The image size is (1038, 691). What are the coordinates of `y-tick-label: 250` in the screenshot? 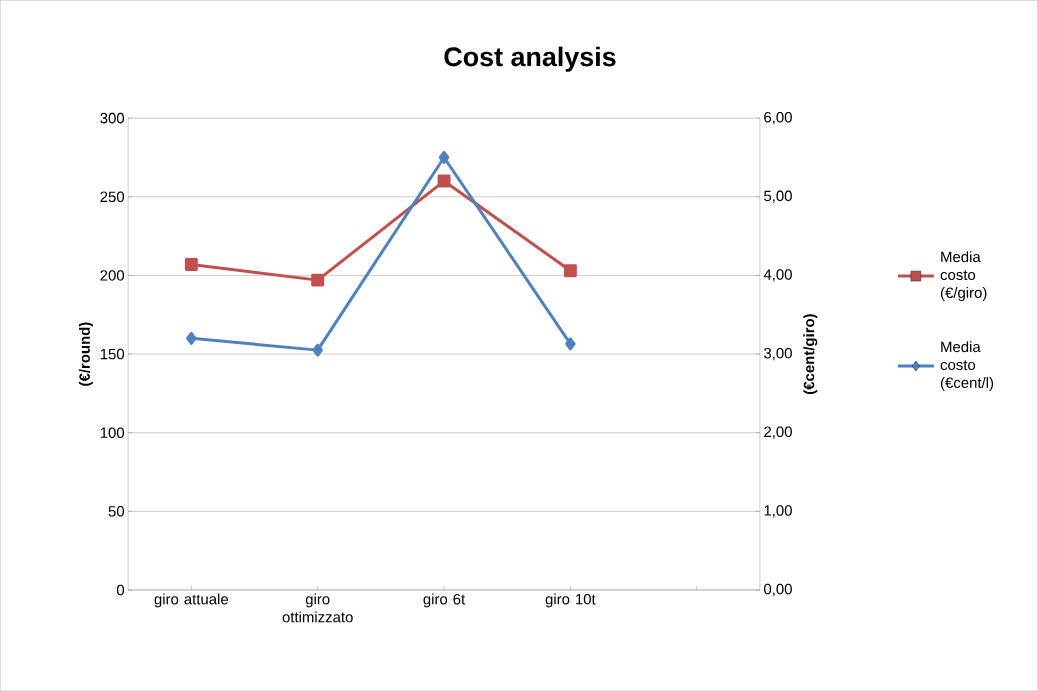 It's located at (112, 197).